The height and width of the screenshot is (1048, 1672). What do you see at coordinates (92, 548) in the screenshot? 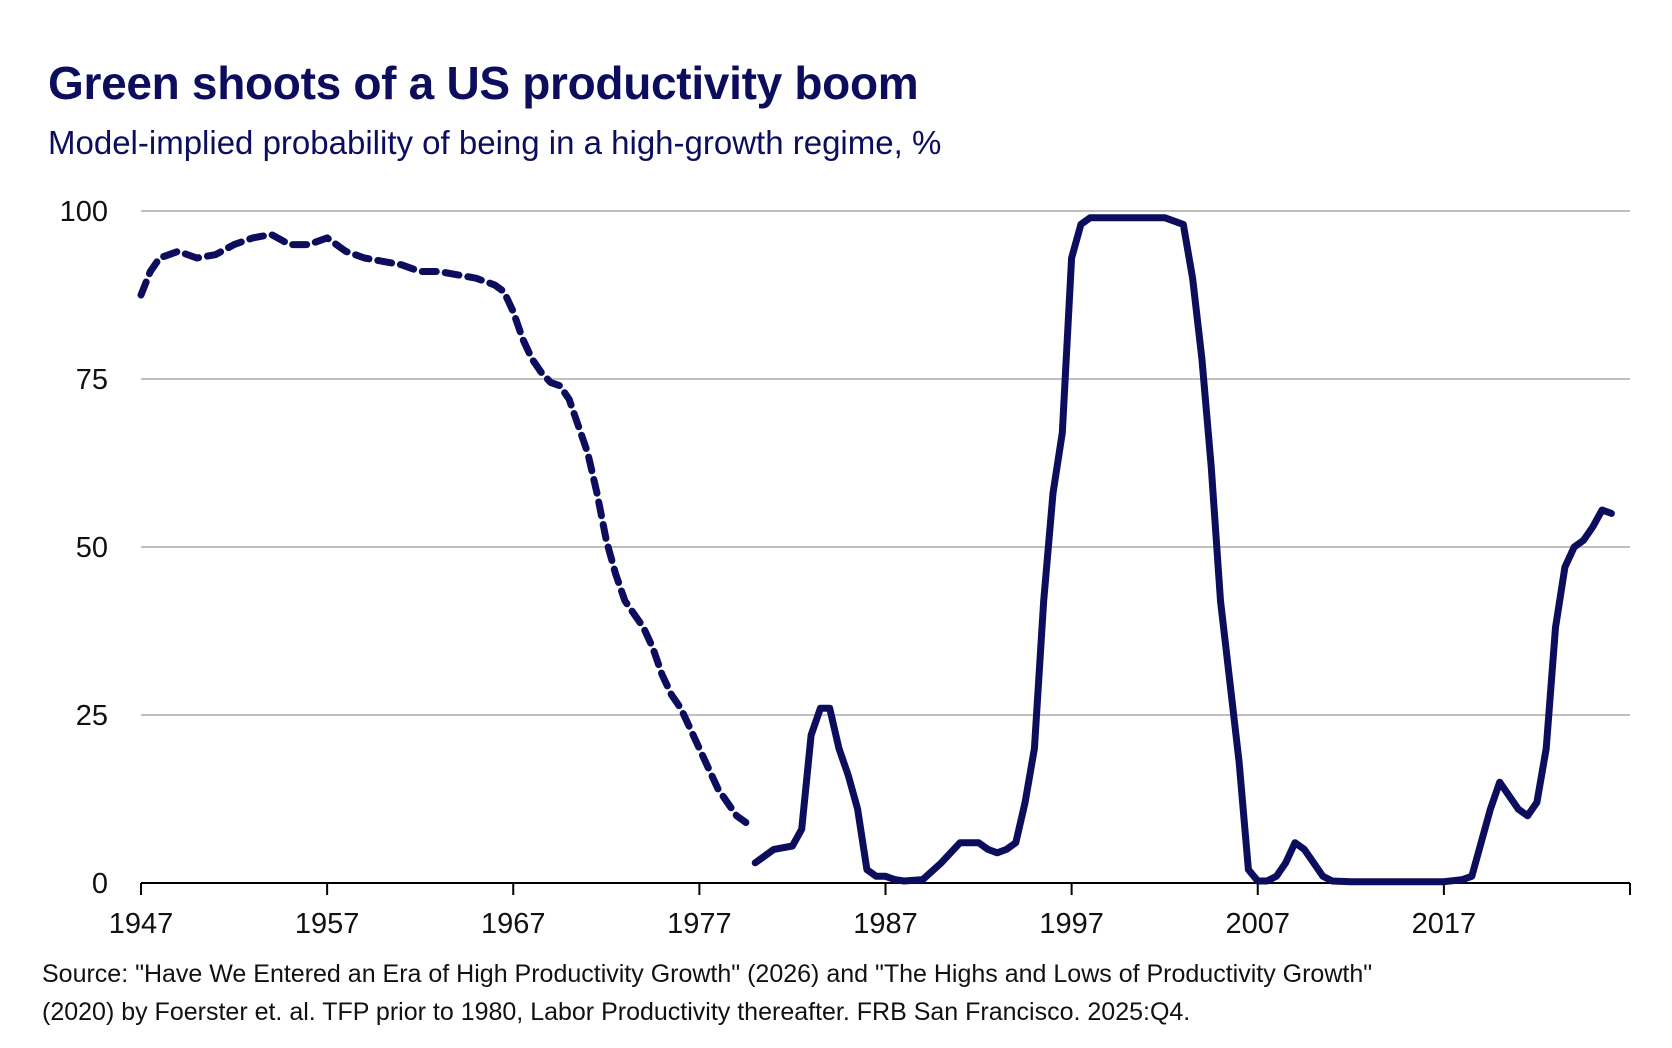
I see `y-tick-label-50: 50` at bounding box center [92, 548].